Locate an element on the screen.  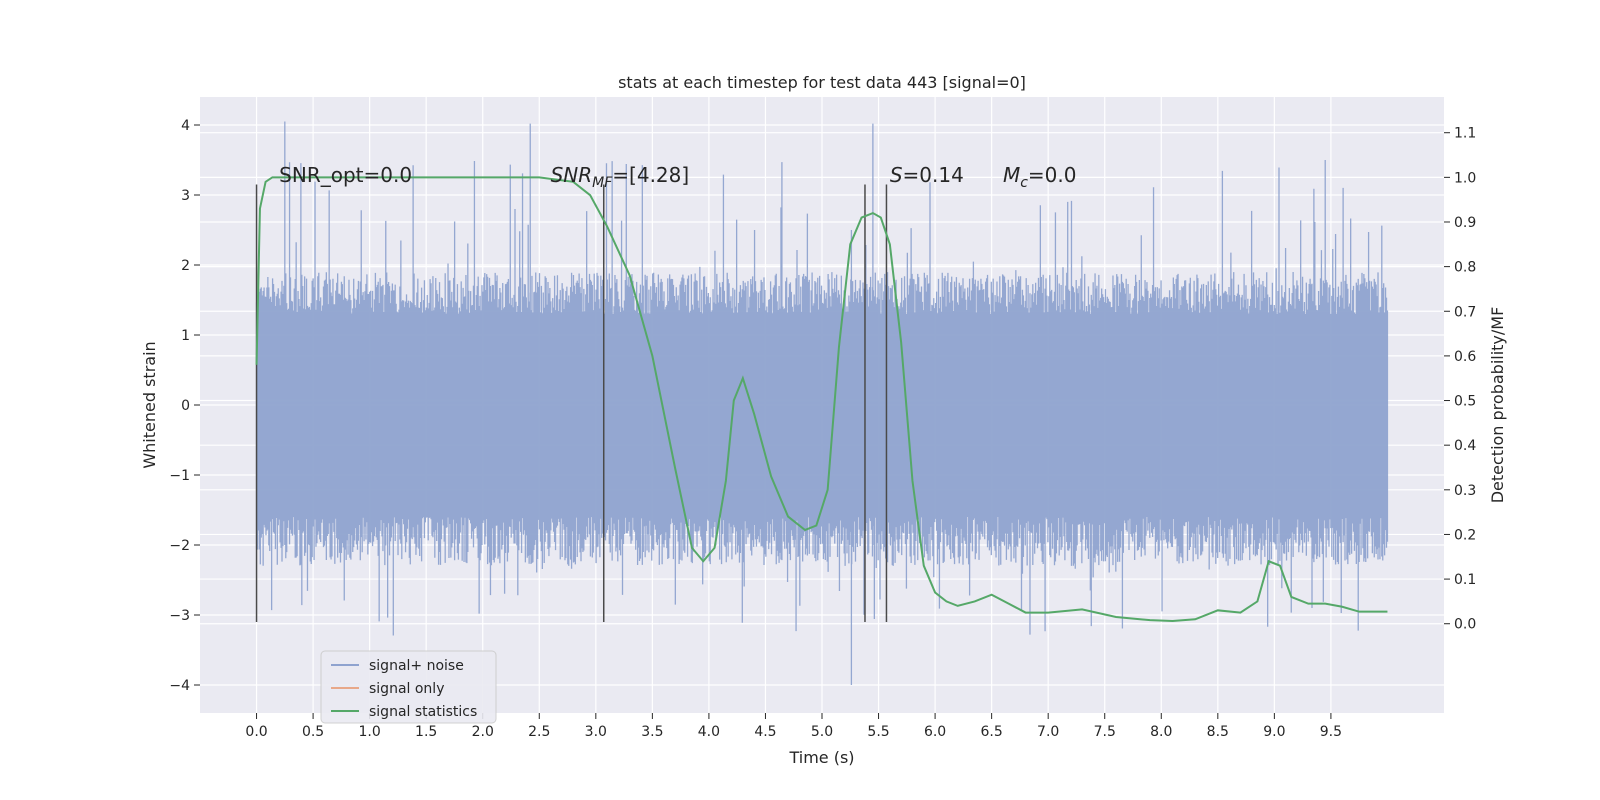
x-tick-label: 7.0 is located at coordinates (1048, 732).